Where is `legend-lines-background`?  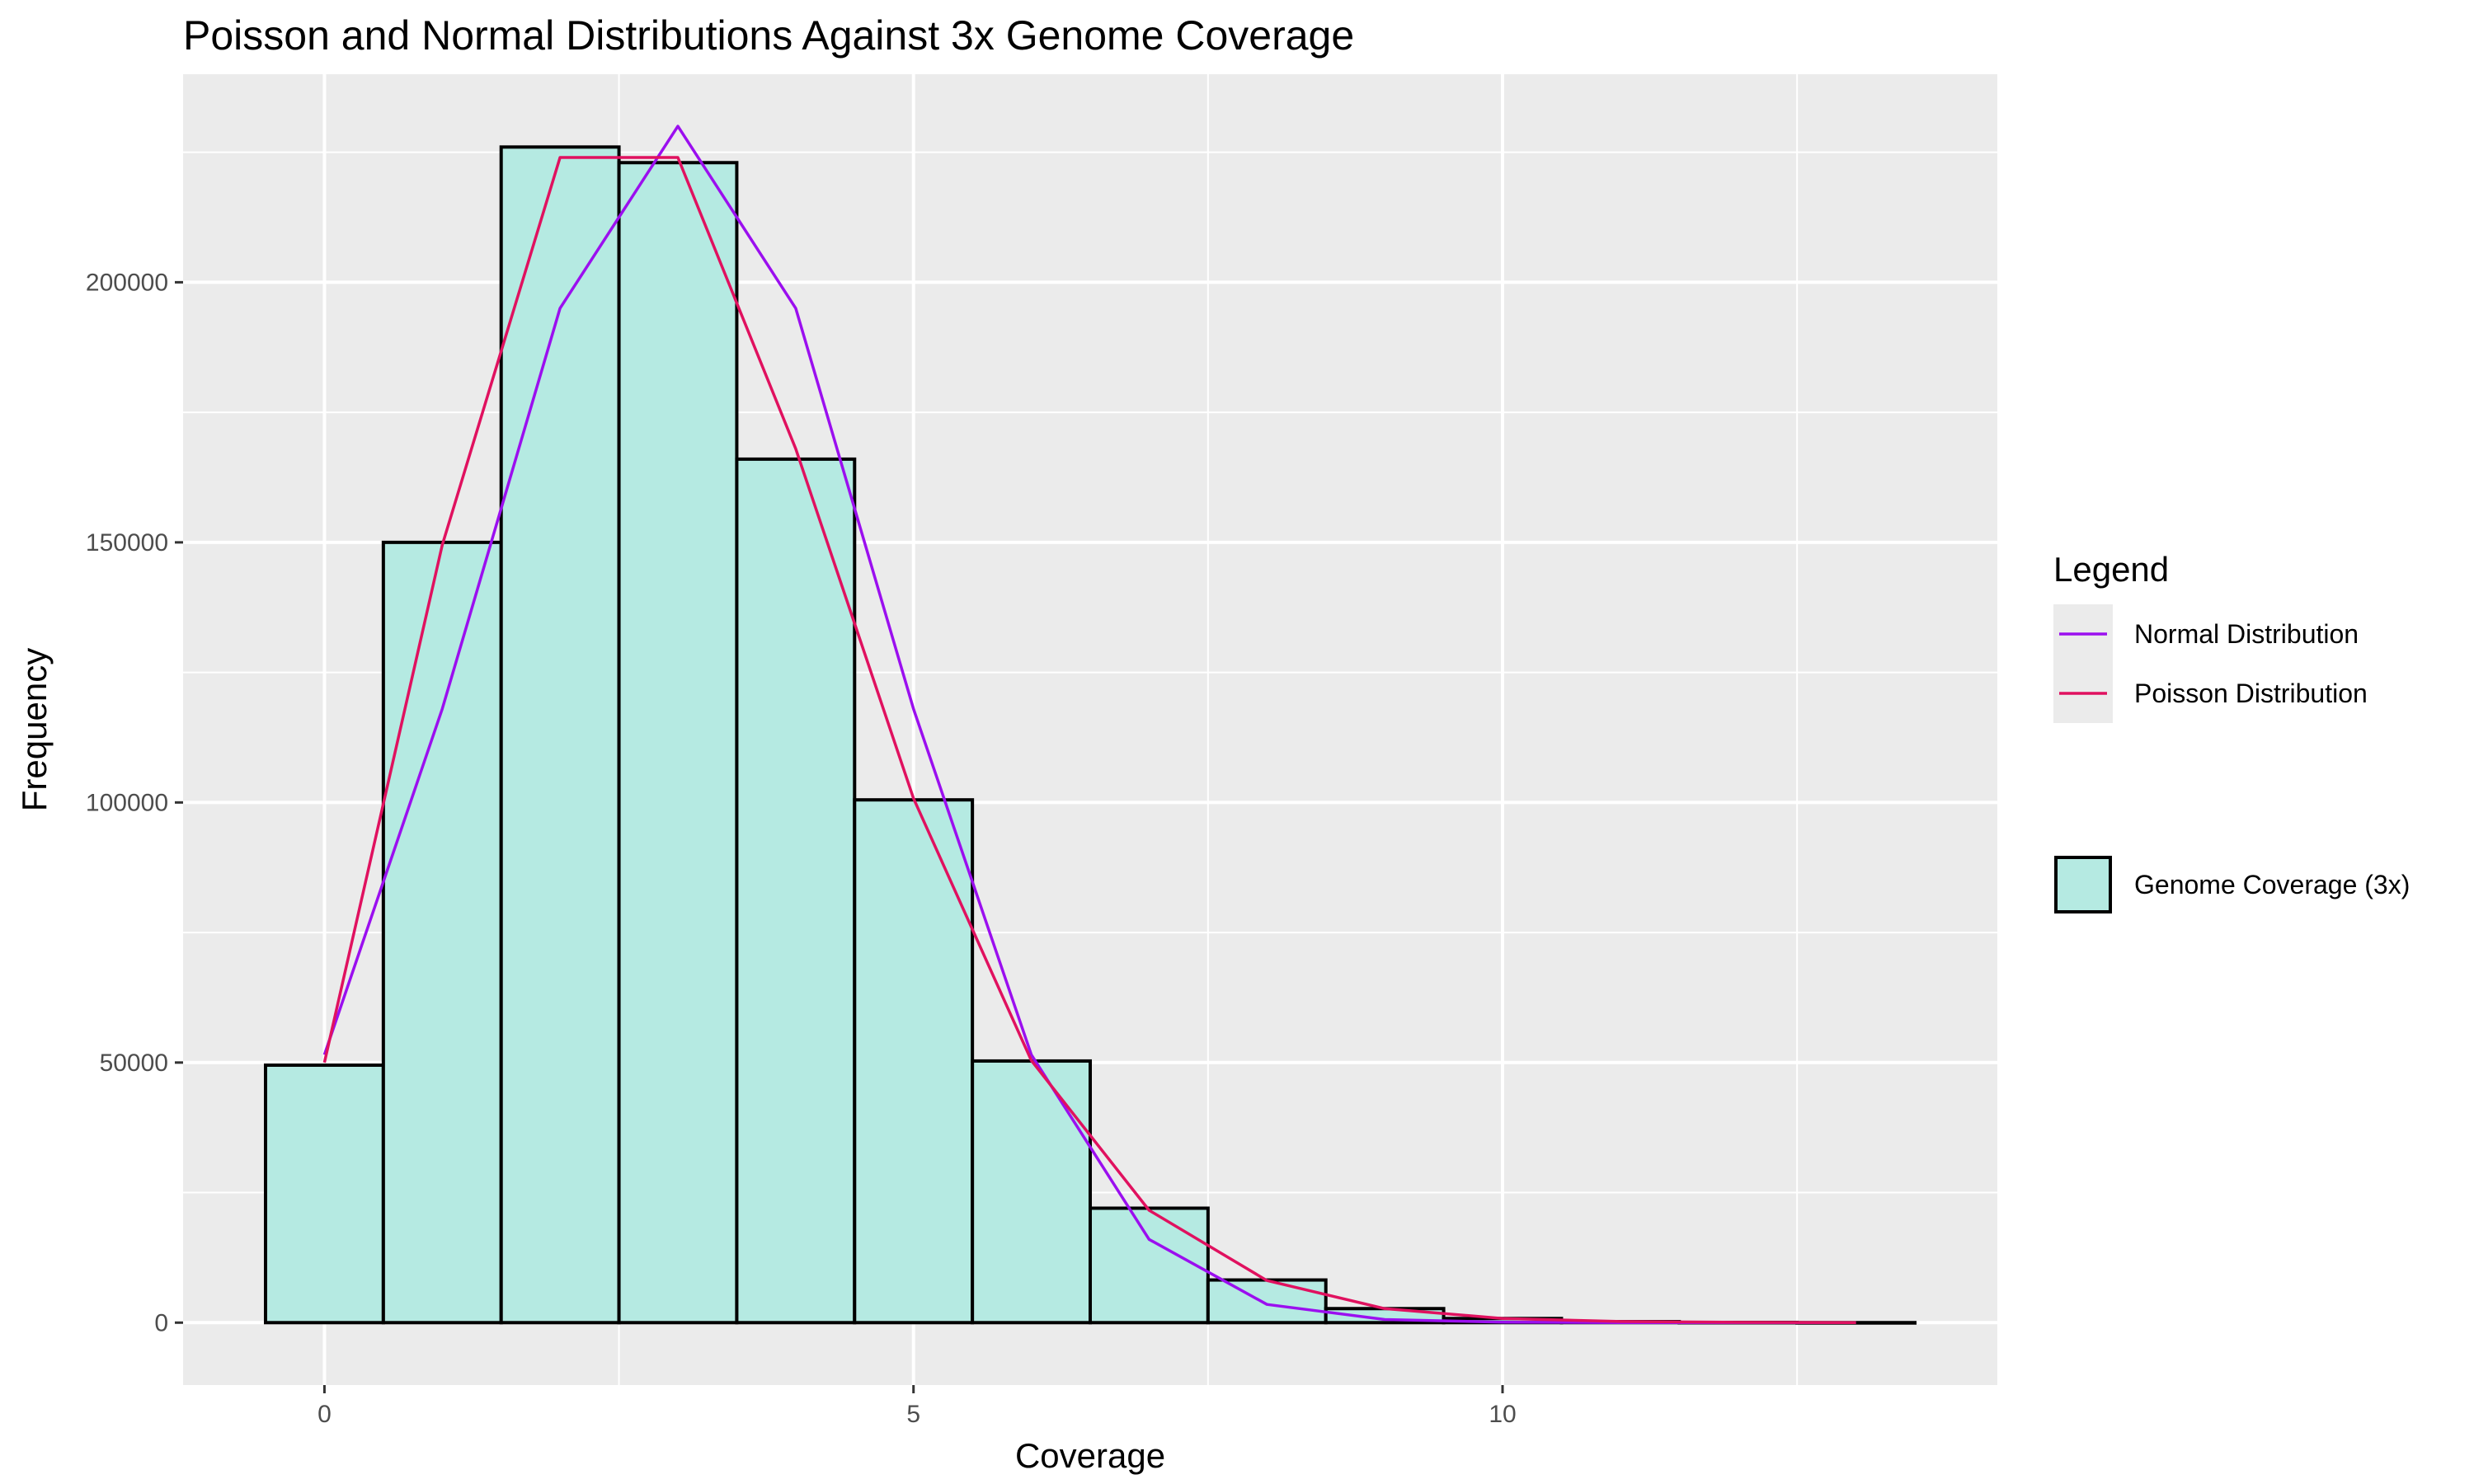
legend-lines-background is located at coordinates (2083, 663).